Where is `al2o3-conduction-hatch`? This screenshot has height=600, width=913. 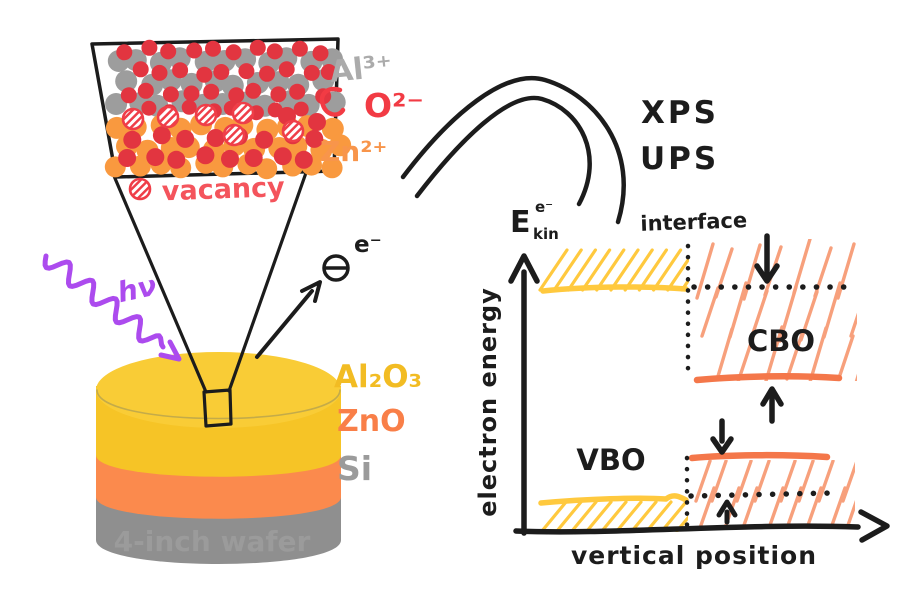 al2o3-conduction-hatch is located at coordinates (613, 270).